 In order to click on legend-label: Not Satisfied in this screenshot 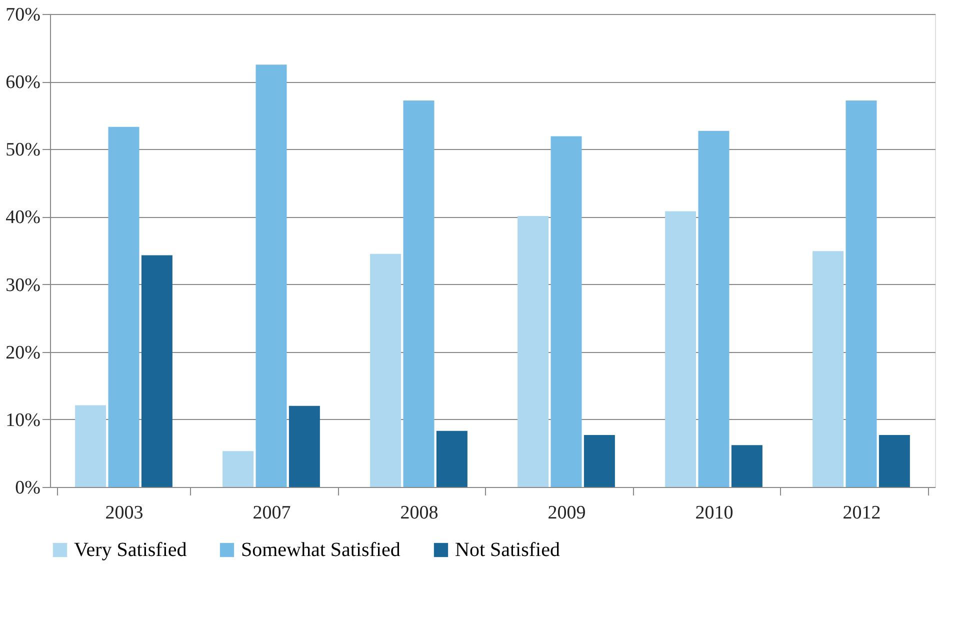, I will do `click(507, 550)`.